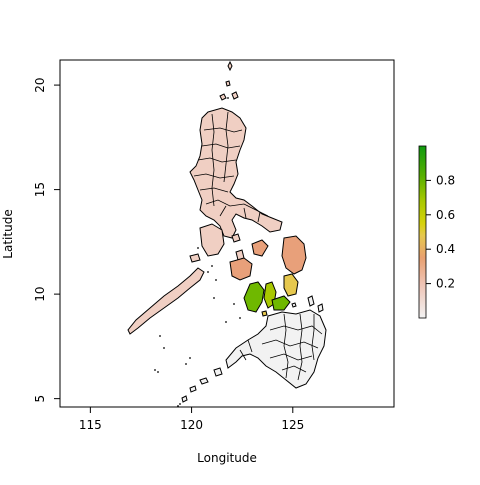  I want to click on y-axis-label: Latitude, so click(8, 233).